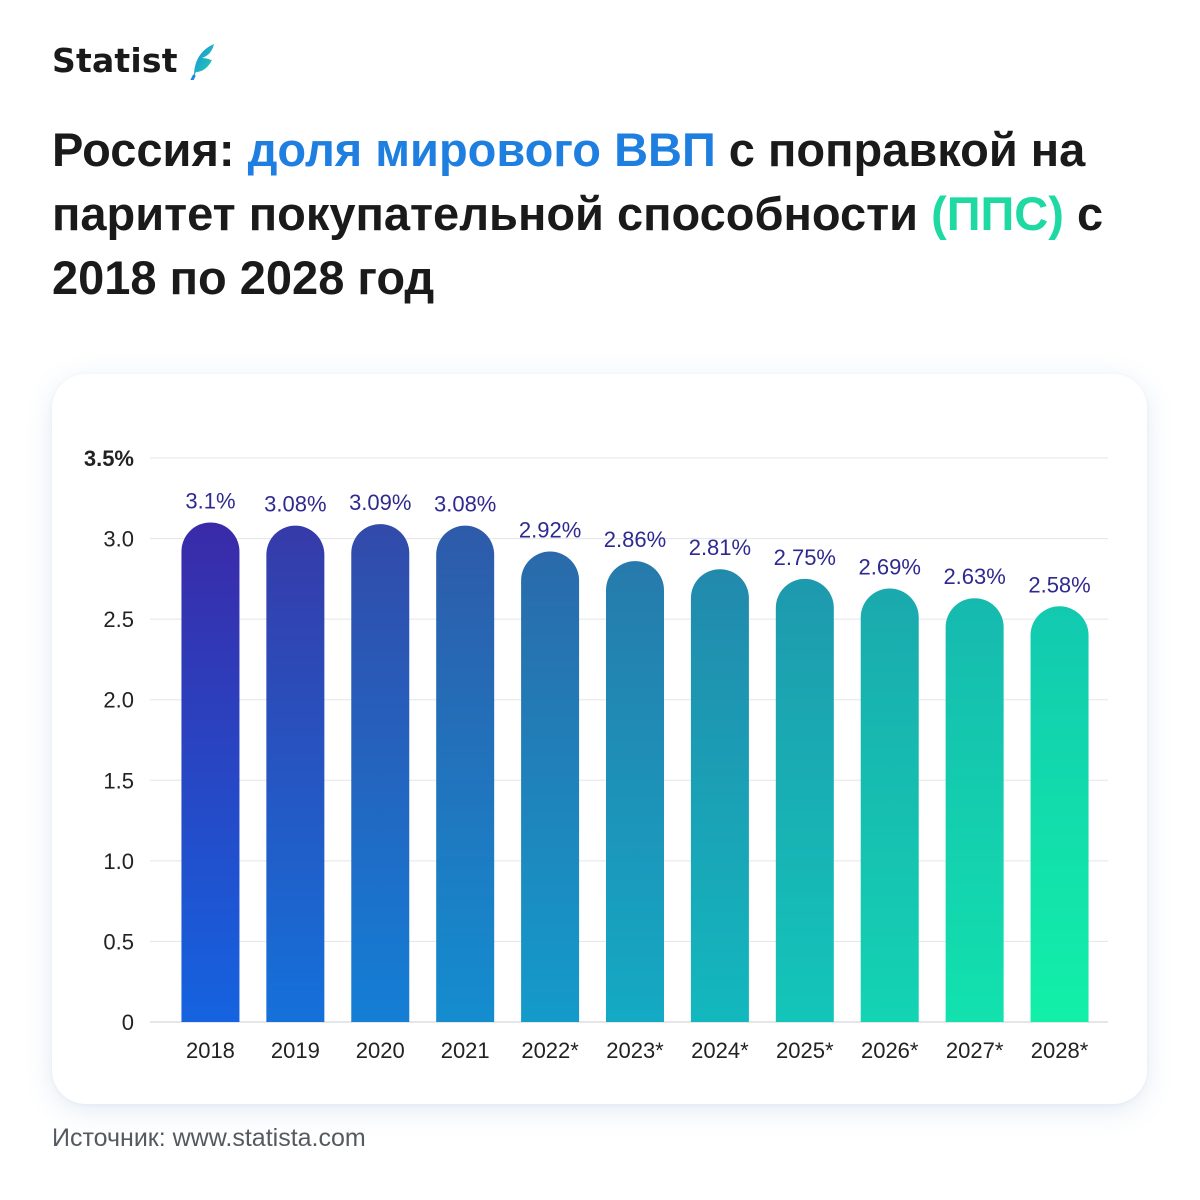  What do you see at coordinates (890, 1050) in the screenshot?
I see `x-tick-label: 2026*` at bounding box center [890, 1050].